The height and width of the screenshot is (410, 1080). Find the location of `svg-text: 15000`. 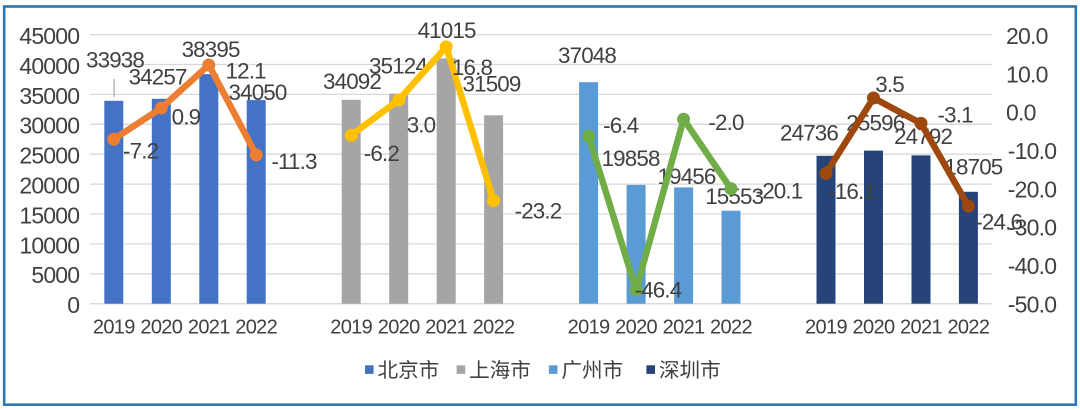

svg-text: 15000 is located at coordinates (49, 215).